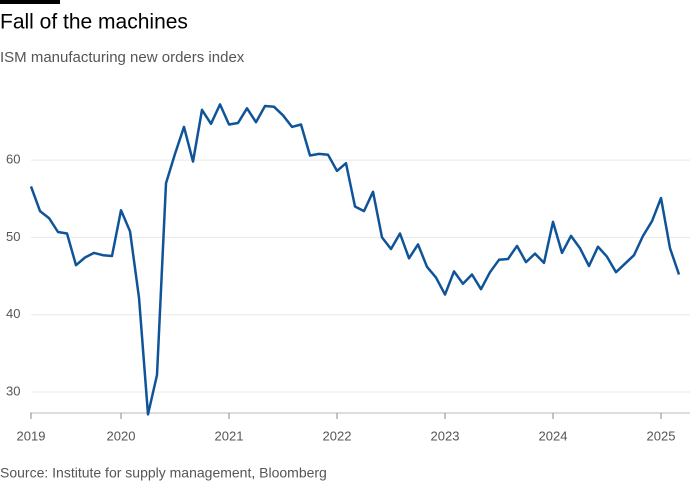 This screenshot has width=700, height=500. Describe the element at coordinates (13, 313) in the screenshot. I see `y-tick-label: 40` at that location.